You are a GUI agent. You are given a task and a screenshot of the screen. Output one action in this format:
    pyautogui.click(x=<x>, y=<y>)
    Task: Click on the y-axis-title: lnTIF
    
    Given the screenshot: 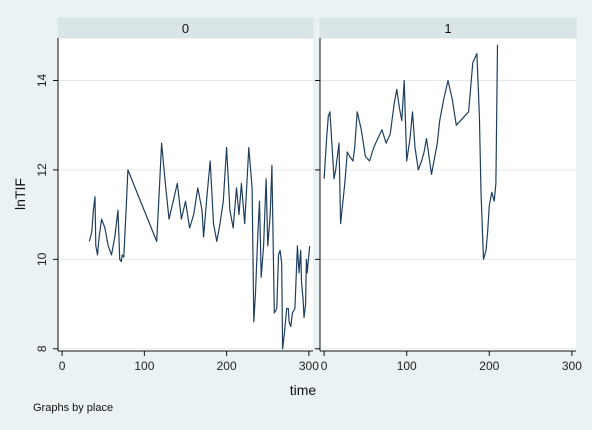 What is the action you would take?
    pyautogui.click(x=20, y=194)
    